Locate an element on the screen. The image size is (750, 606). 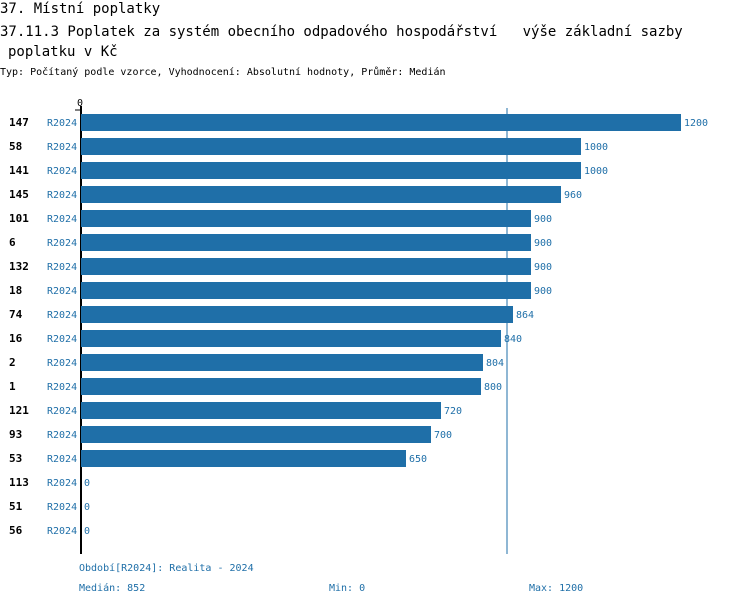
bar-value-label: 700 is located at coordinates (443, 435).